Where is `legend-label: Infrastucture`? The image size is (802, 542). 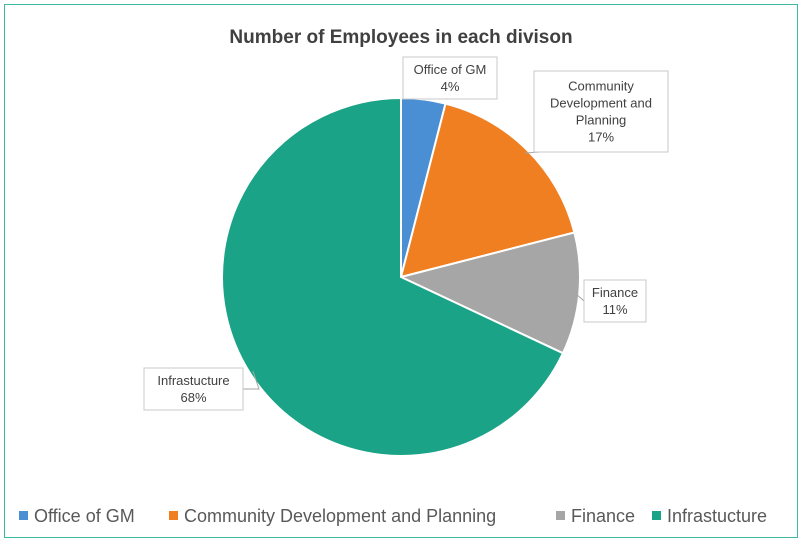
legend-label: Infrastucture is located at coordinates (717, 516).